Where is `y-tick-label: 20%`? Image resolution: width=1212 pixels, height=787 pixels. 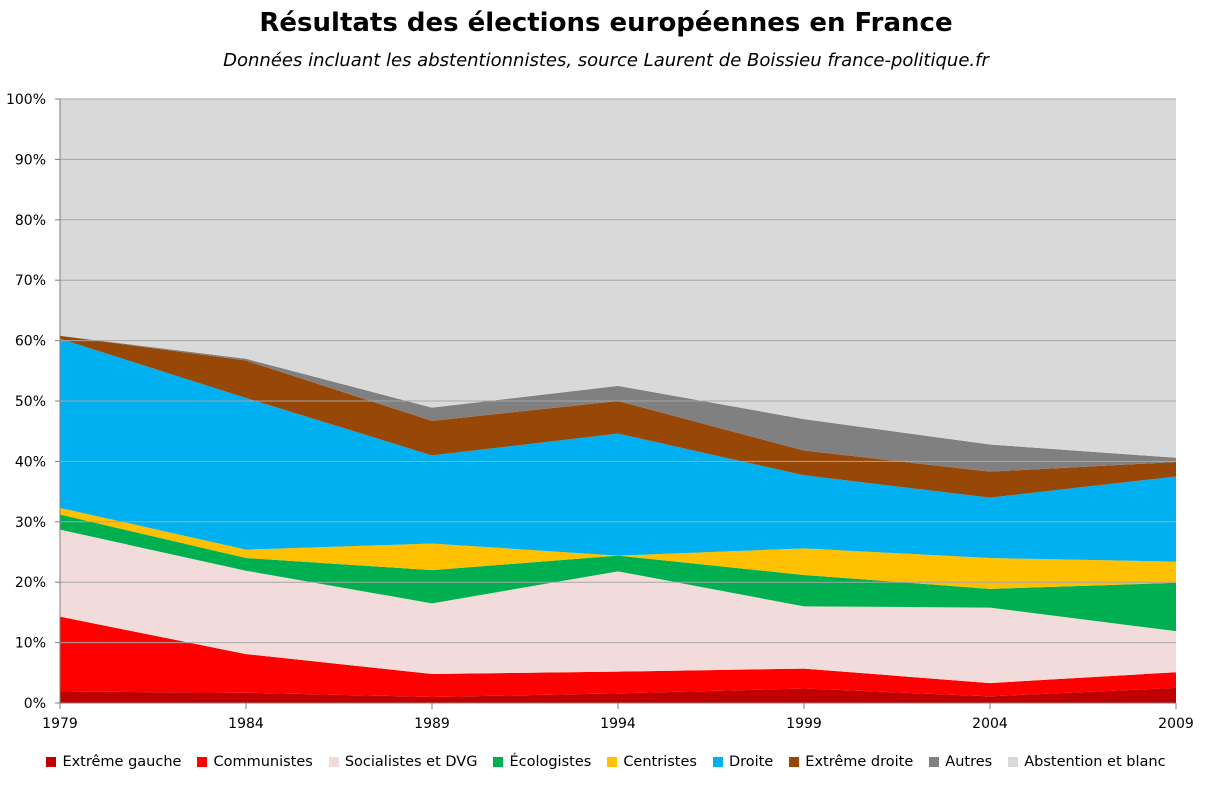 y-tick-label: 20% is located at coordinates (30, 583).